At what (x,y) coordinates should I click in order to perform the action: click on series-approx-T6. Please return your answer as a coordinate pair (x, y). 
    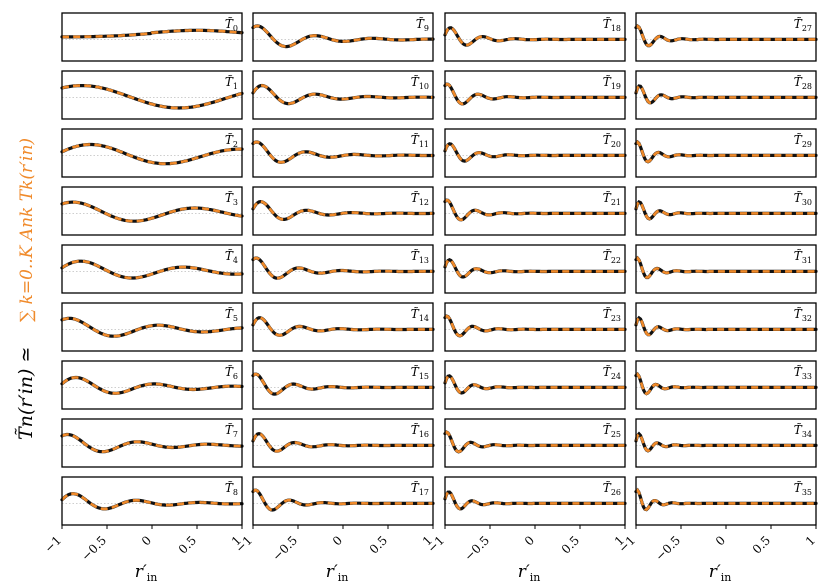
    Looking at the image, I should click on (152, 385).